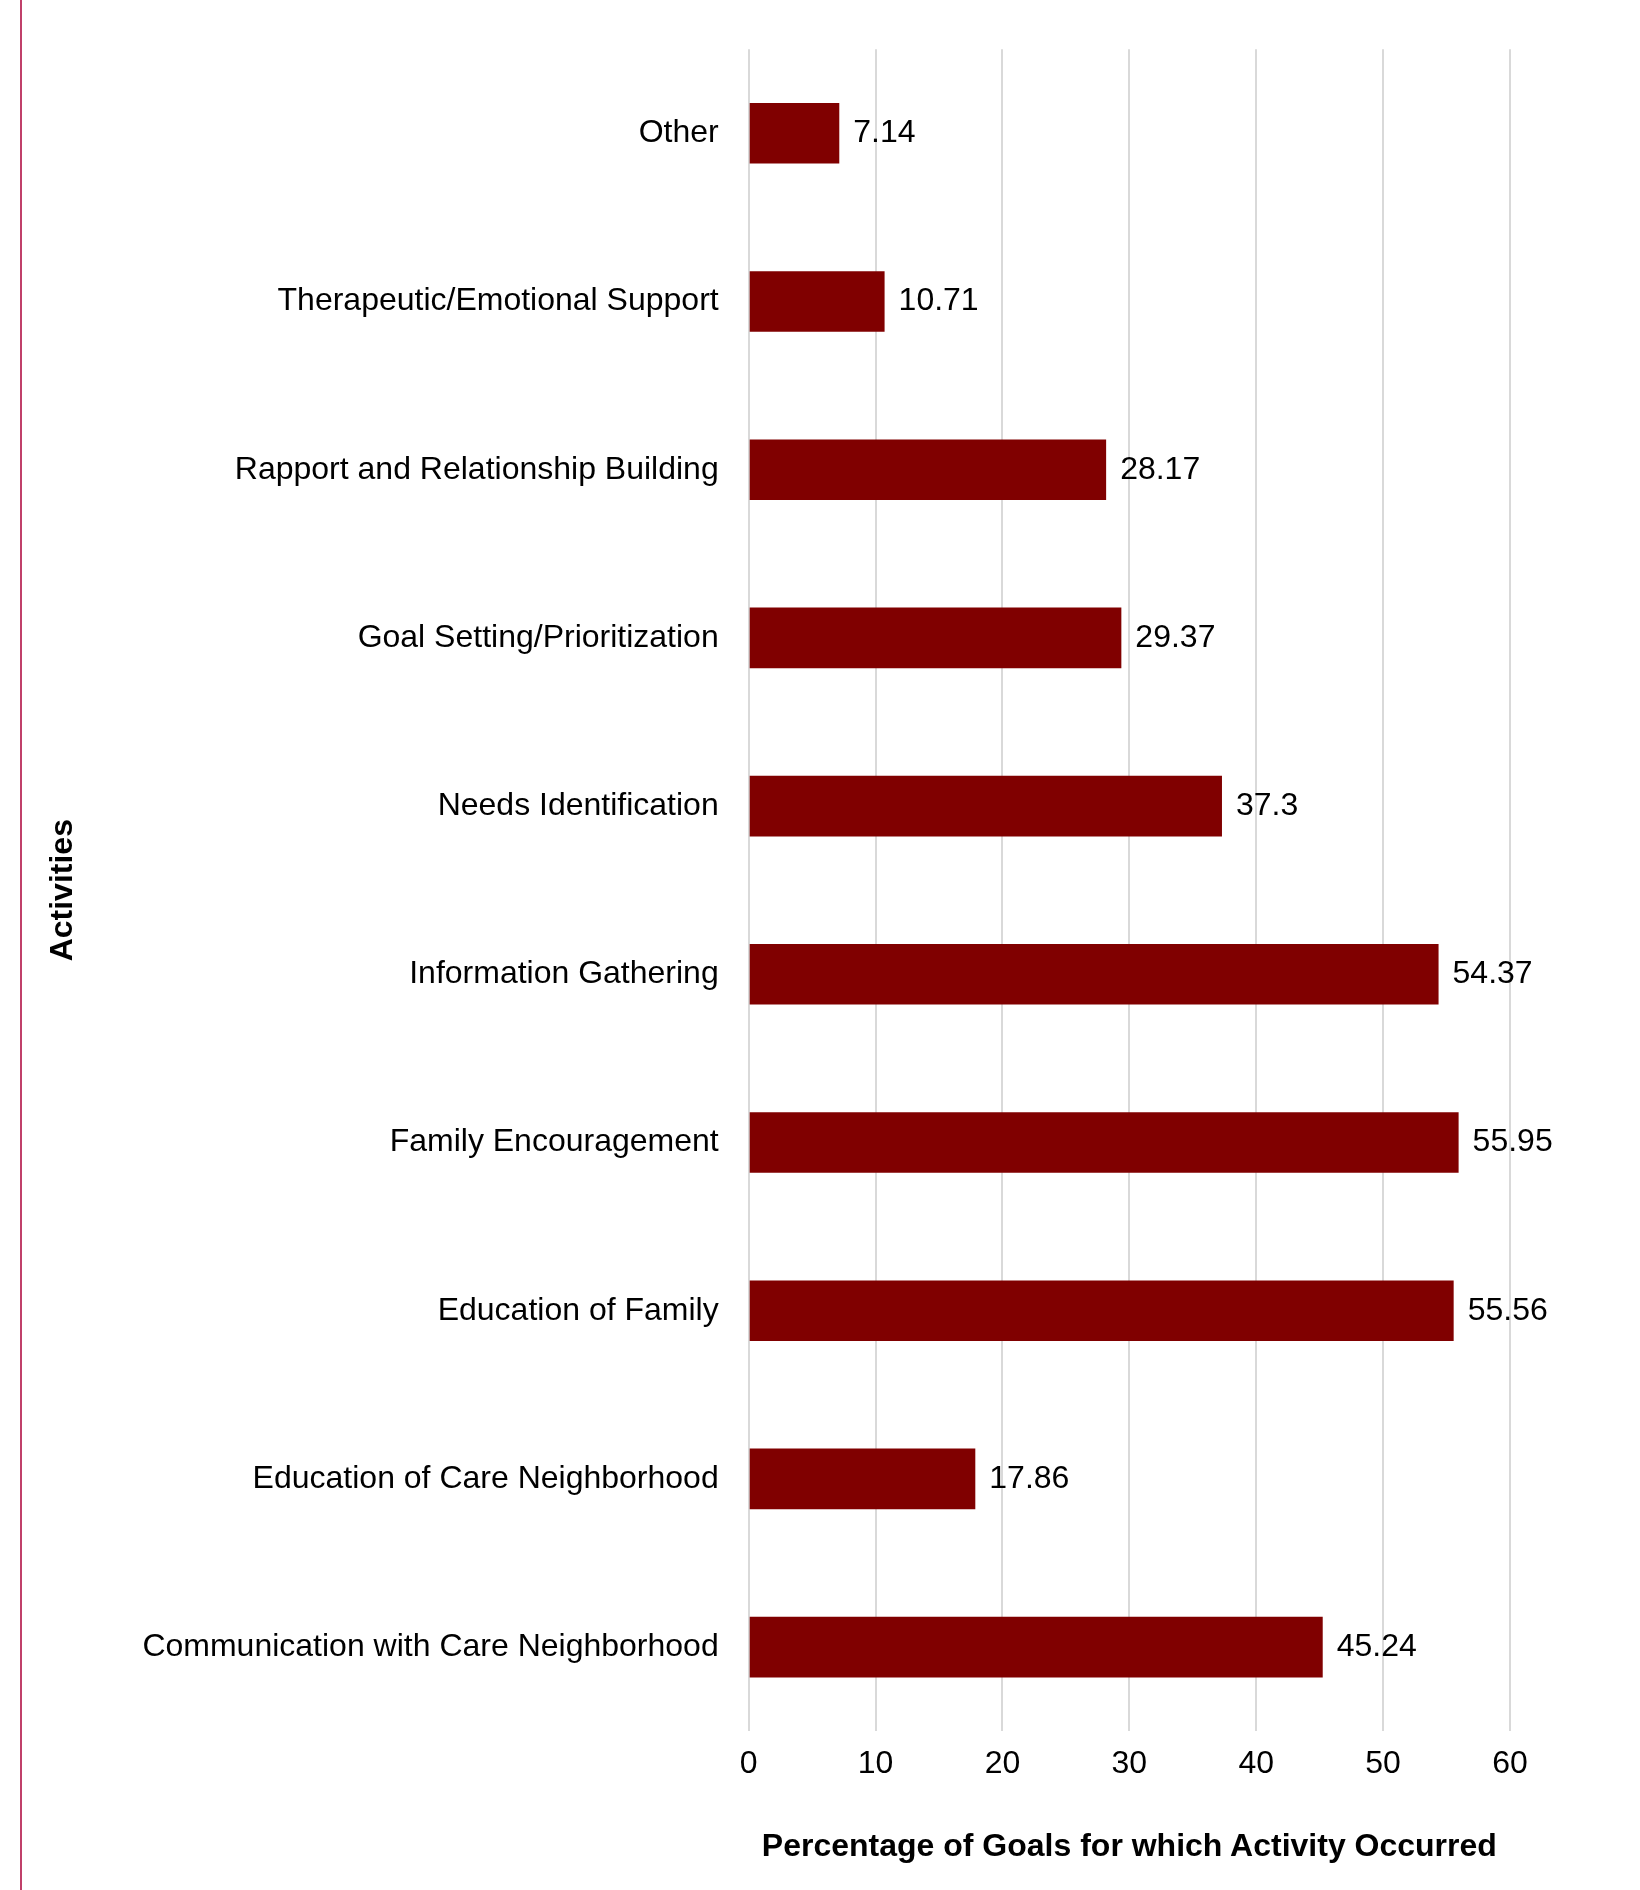 This screenshot has width=1640, height=1890. What do you see at coordinates (554, 1140) in the screenshot?
I see `y-tick-label: Family Encouragement` at bounding box center [554, 1140].